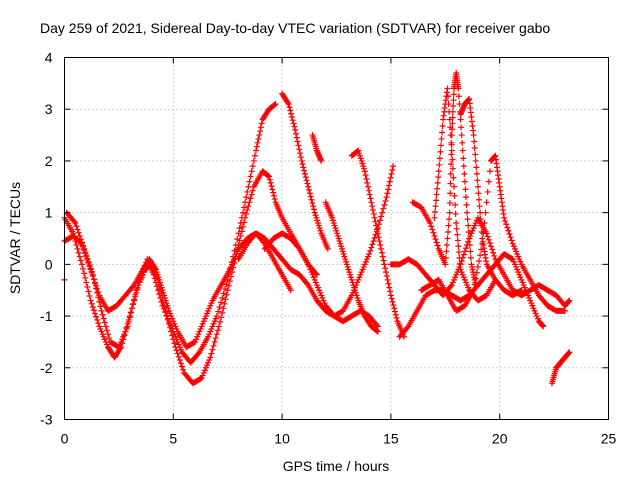 The width and height of the screenshot is (640, 480). What do you see at coordinates (351, 267) in the screenshot?
I see `series-s8` at bounding box center [351, 267].